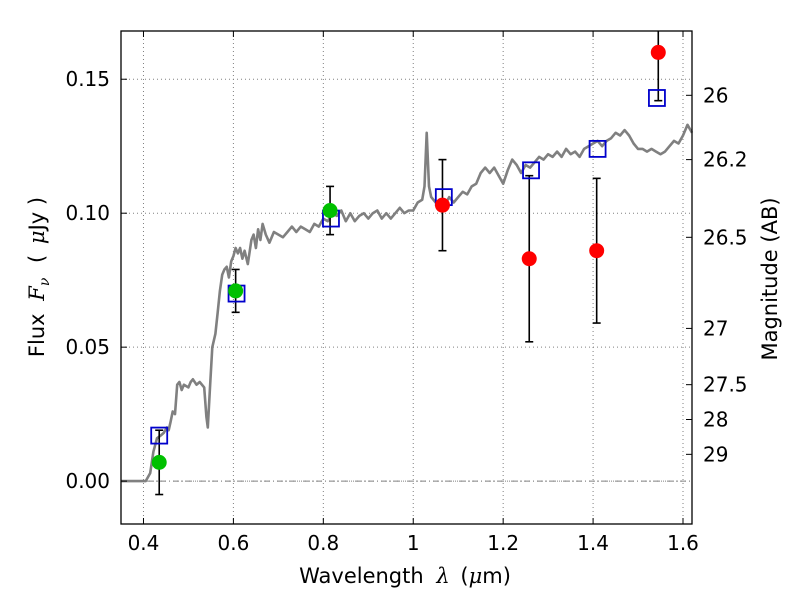  I want to click on x-tick-label: 1.6, so click(683, 543).